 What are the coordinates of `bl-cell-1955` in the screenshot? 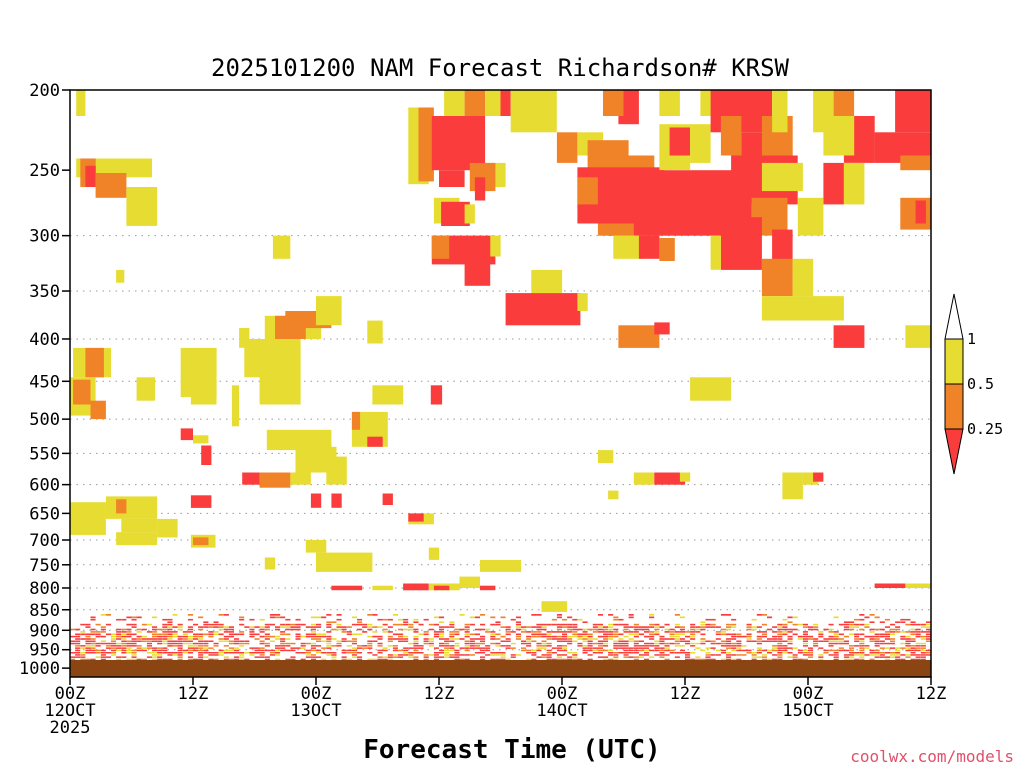 It's located at (805, 659).